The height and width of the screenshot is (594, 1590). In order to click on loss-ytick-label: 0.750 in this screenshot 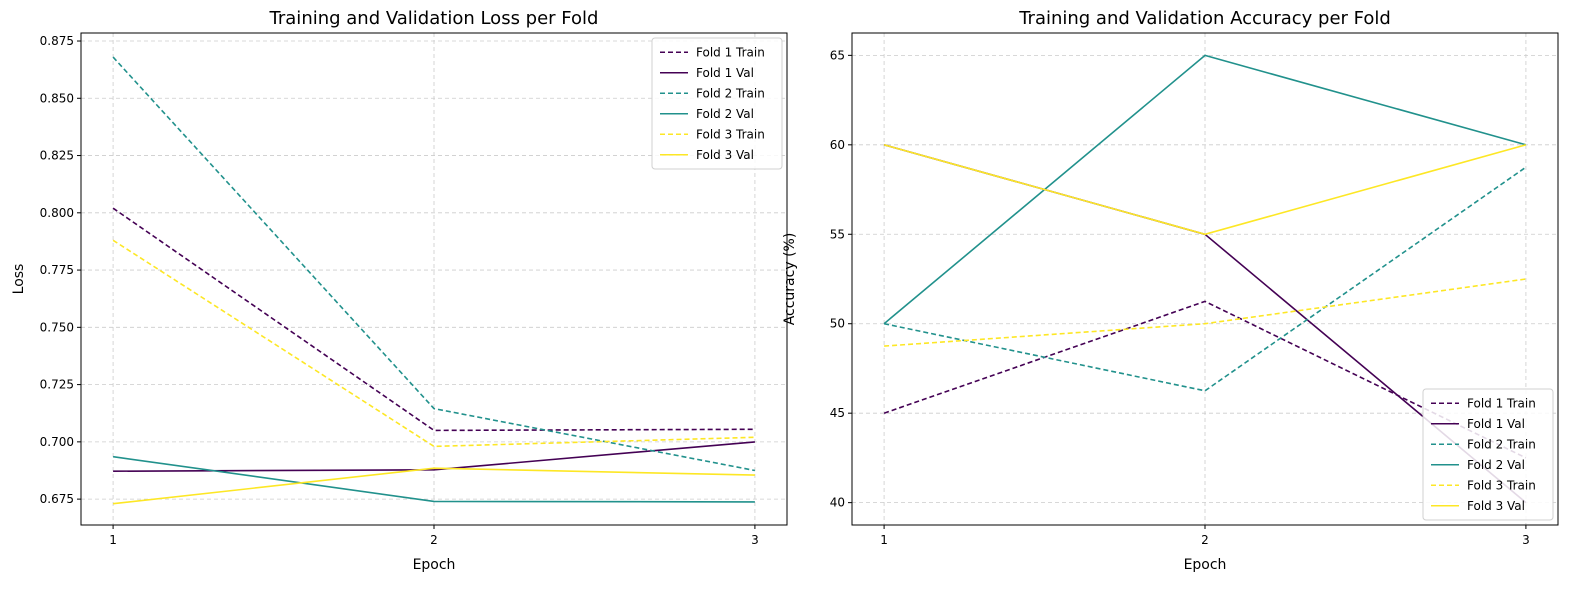, I will do `click(57, 327)`.